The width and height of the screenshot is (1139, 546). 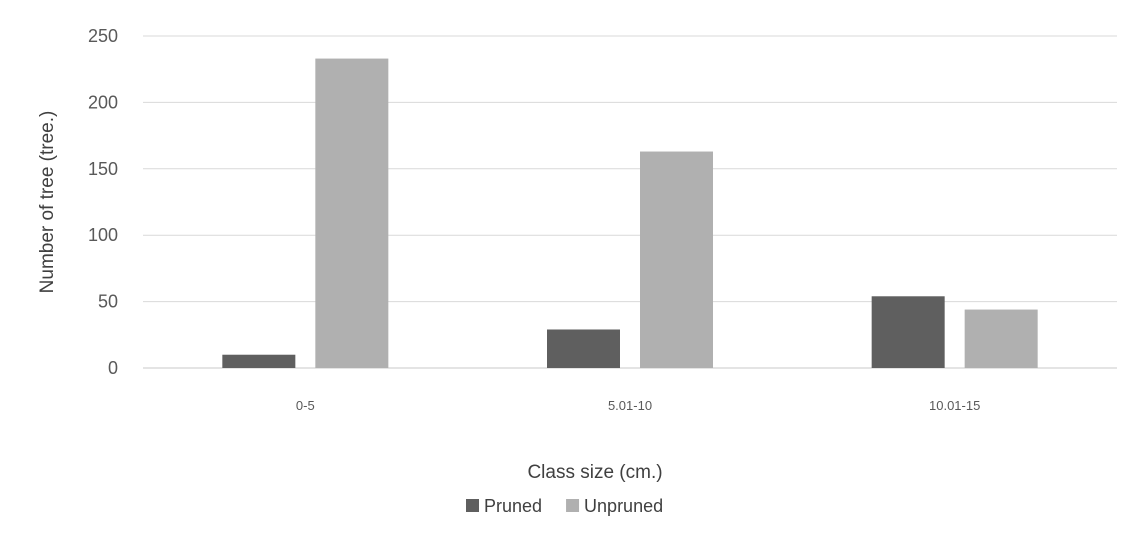 I want to click on y-tick-label: 250, so click(x=103, y=36).